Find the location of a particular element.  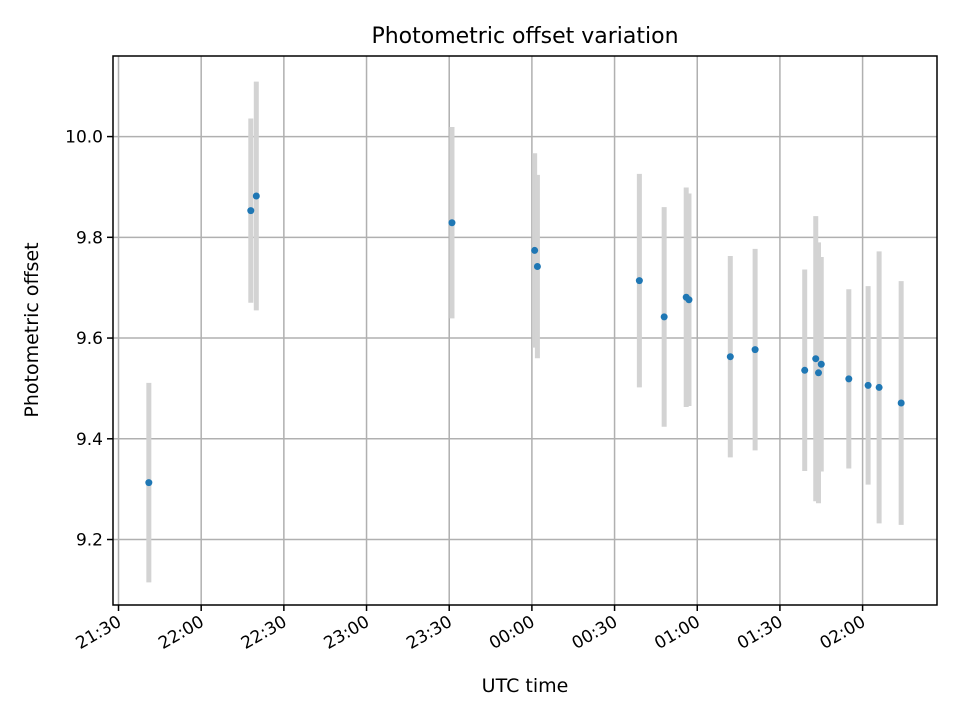

y-tick-label: 10.0 is located at coordinates (84, 138).